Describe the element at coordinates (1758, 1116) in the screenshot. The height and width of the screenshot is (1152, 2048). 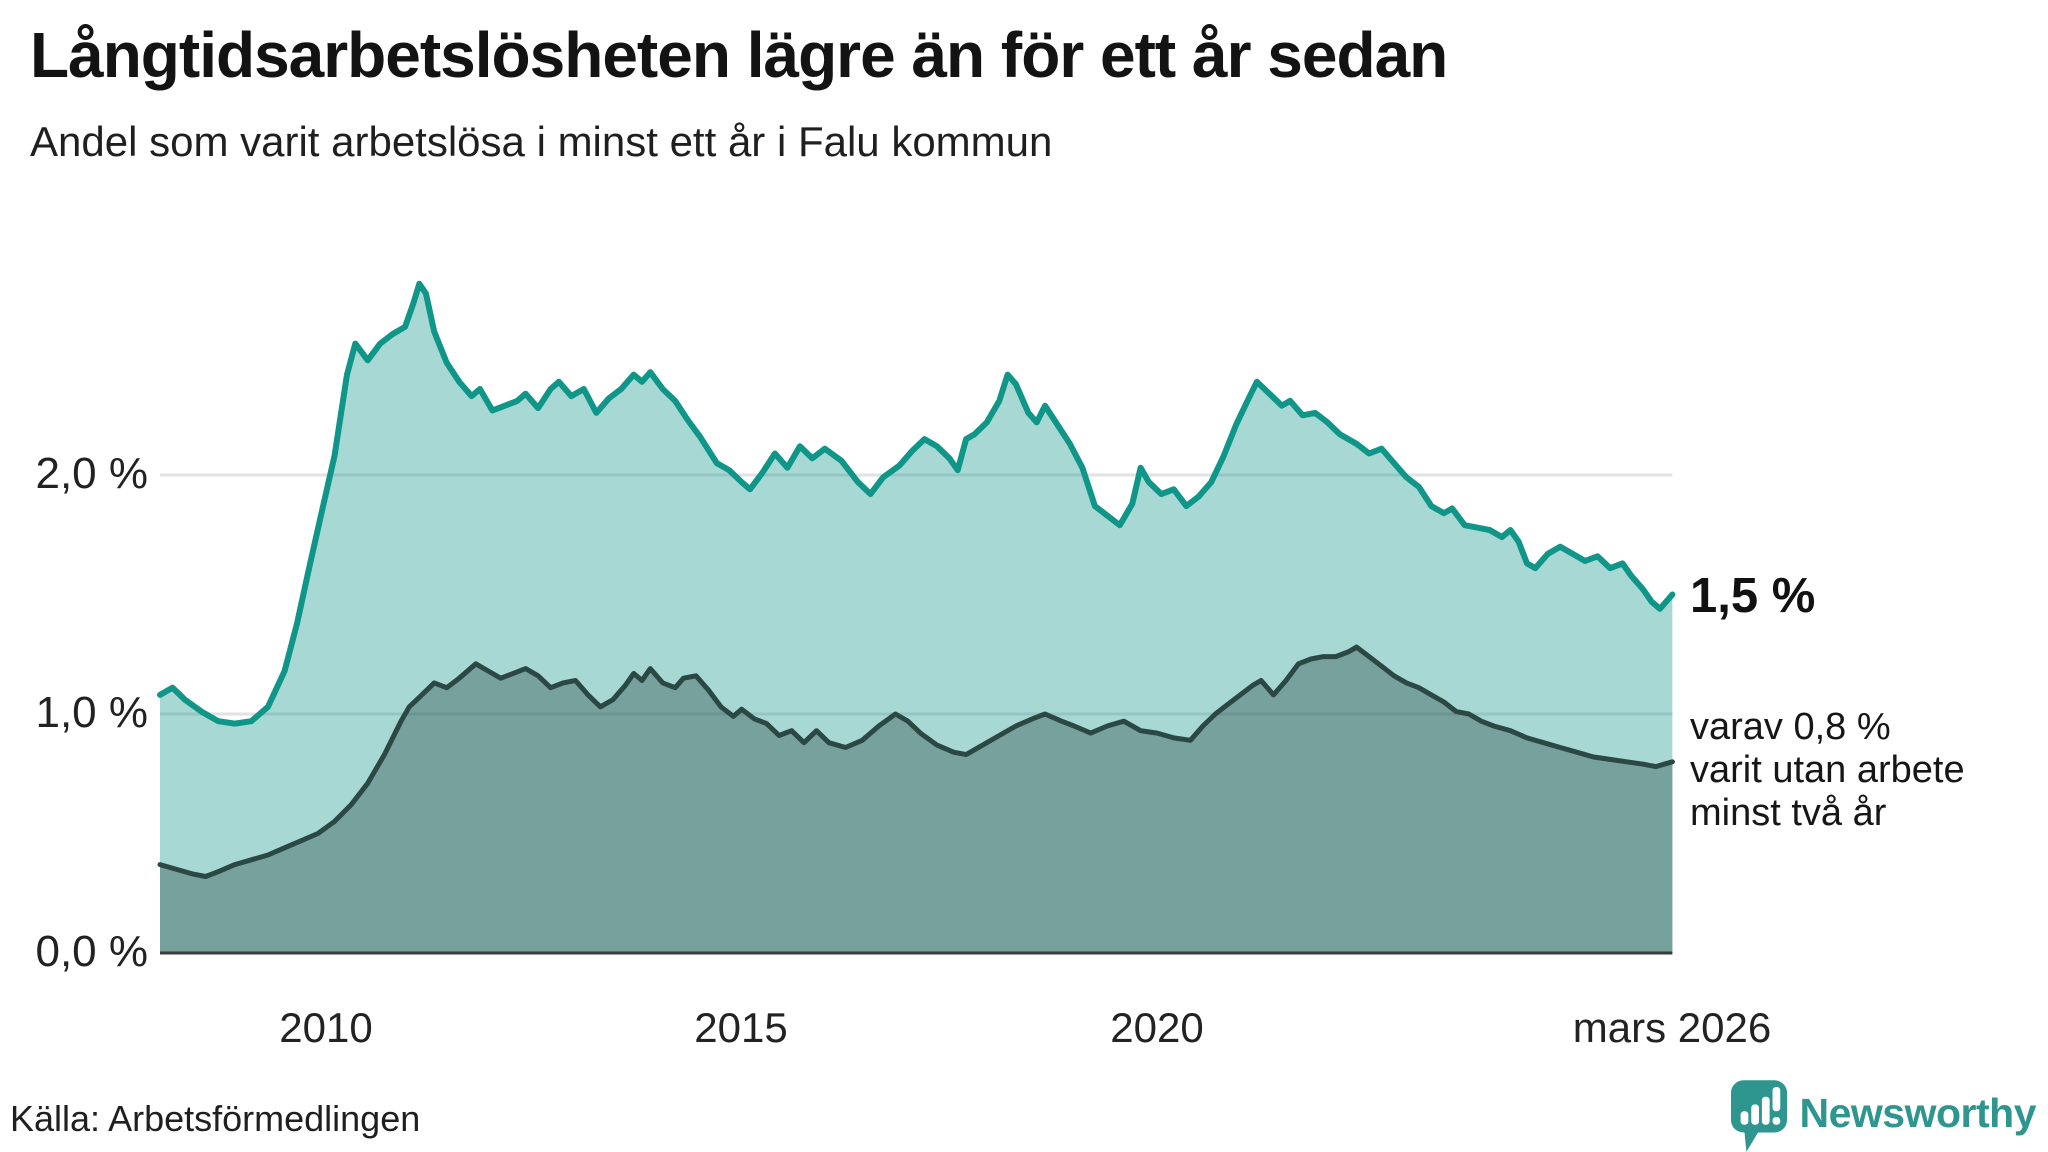
I see `newsworthy-logo-icon` at that location.